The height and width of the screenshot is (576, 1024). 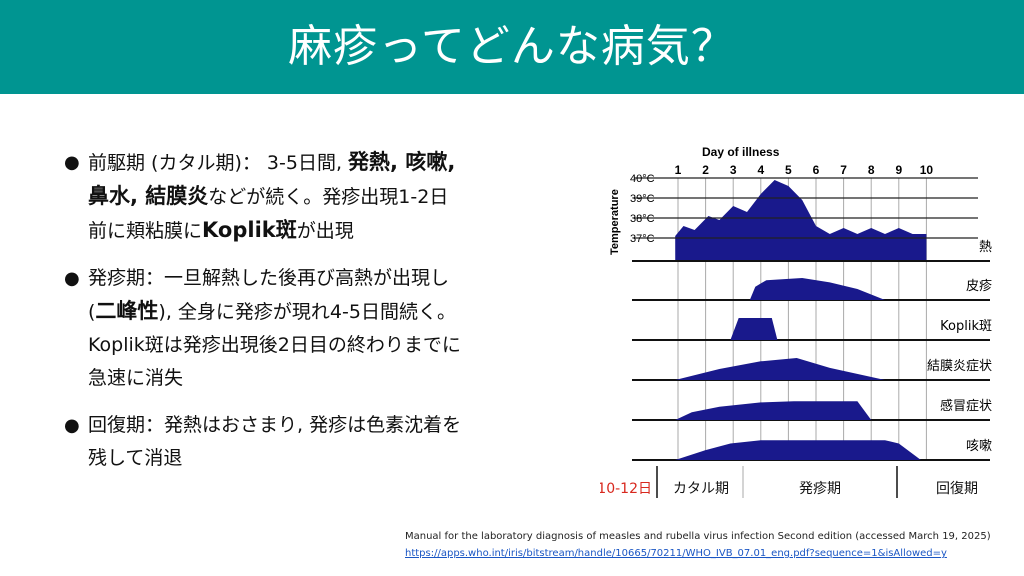 I want to click on symptom-label: 感冒症状, so click(x=966, y=406).